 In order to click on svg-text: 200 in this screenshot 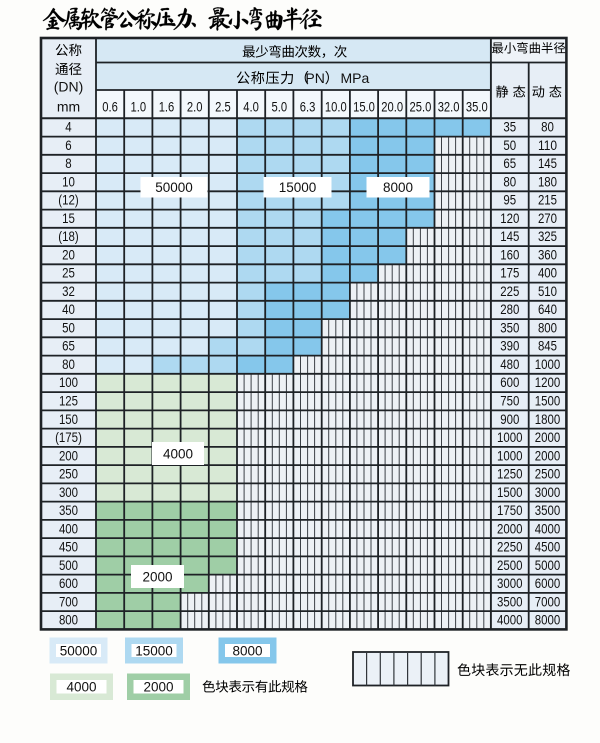, I will do `click(68, 455)`.